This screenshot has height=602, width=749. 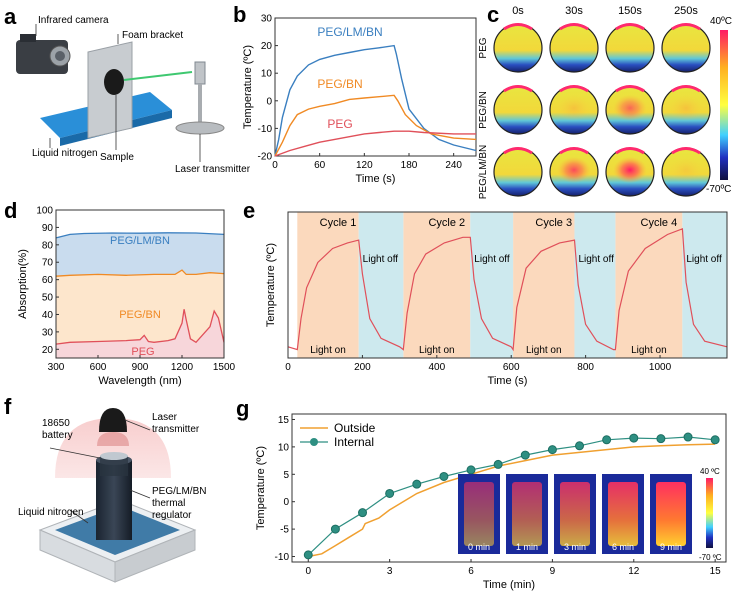 I want to click on chart-g-frame, so click(x=509, y=488).